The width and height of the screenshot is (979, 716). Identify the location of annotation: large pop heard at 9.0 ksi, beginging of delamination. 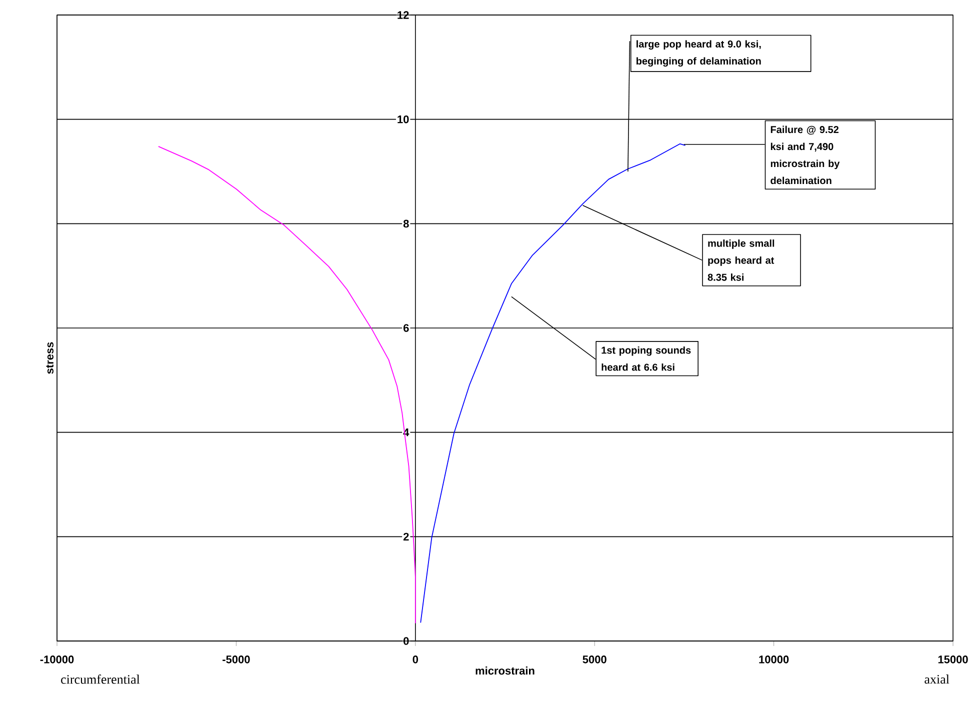
(698, 53).